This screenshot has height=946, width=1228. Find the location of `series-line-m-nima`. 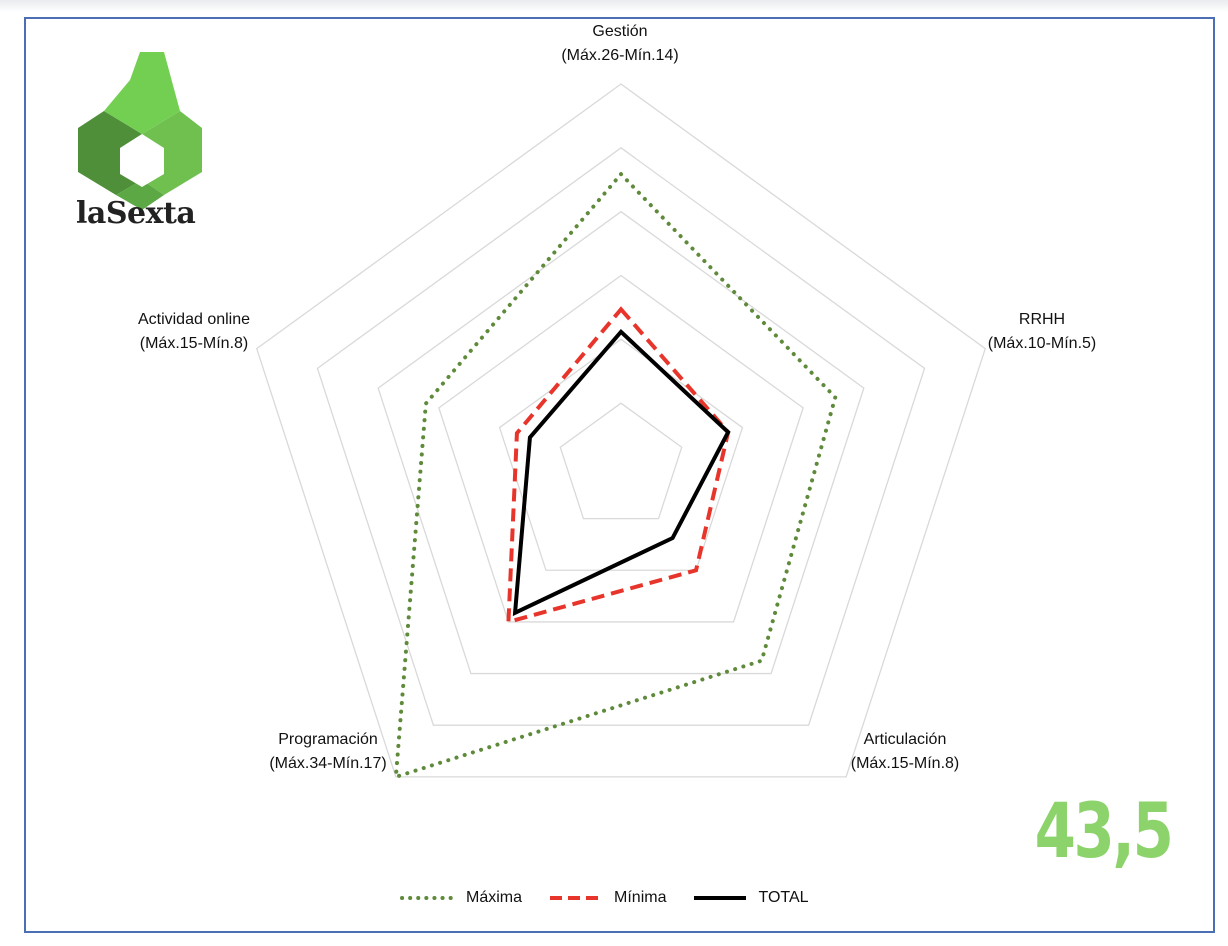

series-line-m-nima is located at coordinates (618, 465).